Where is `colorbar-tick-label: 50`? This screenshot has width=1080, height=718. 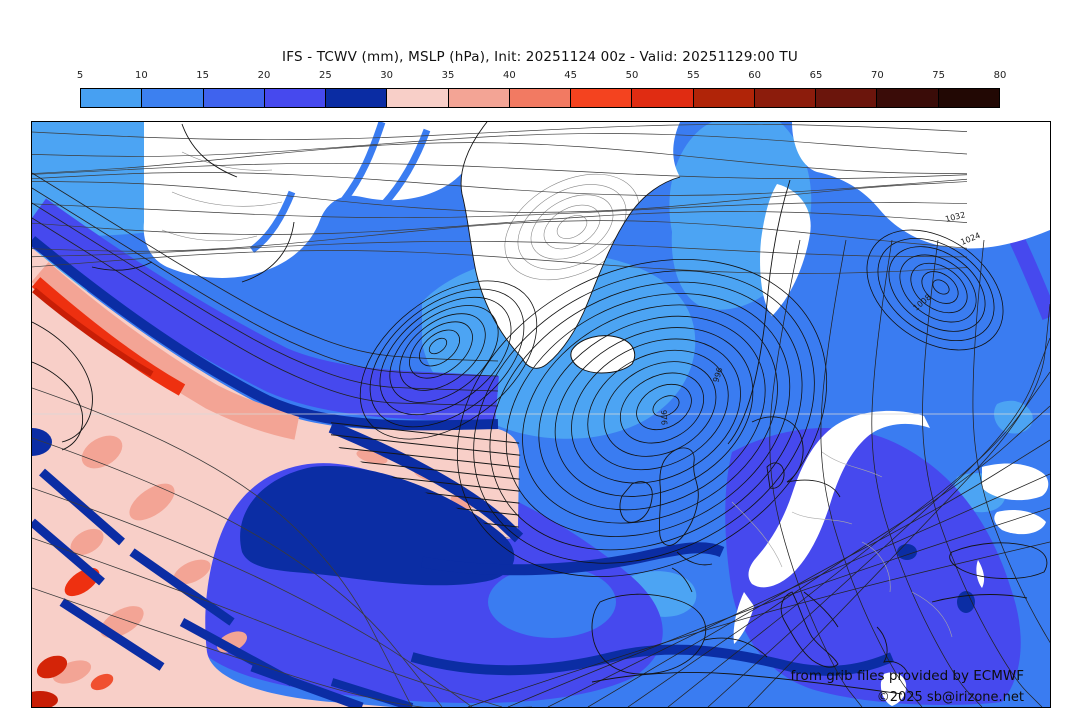
colorbar-tick-label: 50 is located at coordinates (632, 75).